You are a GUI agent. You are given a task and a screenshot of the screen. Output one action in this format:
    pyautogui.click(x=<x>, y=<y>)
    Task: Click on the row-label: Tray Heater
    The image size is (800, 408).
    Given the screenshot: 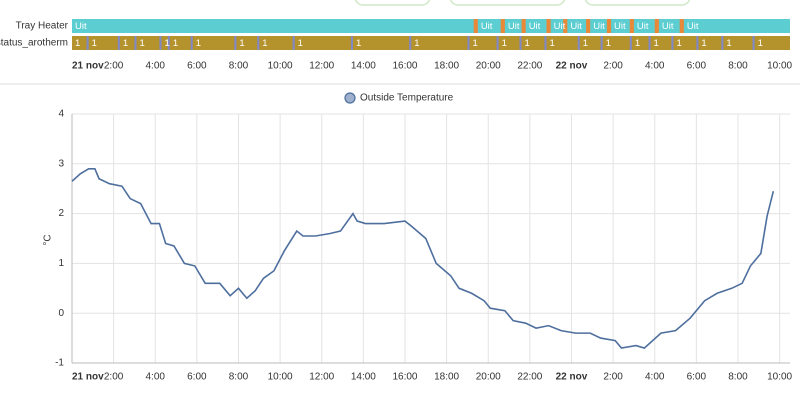 What is the action you would take?
    pyautogui.click(x=42, y=26)
    